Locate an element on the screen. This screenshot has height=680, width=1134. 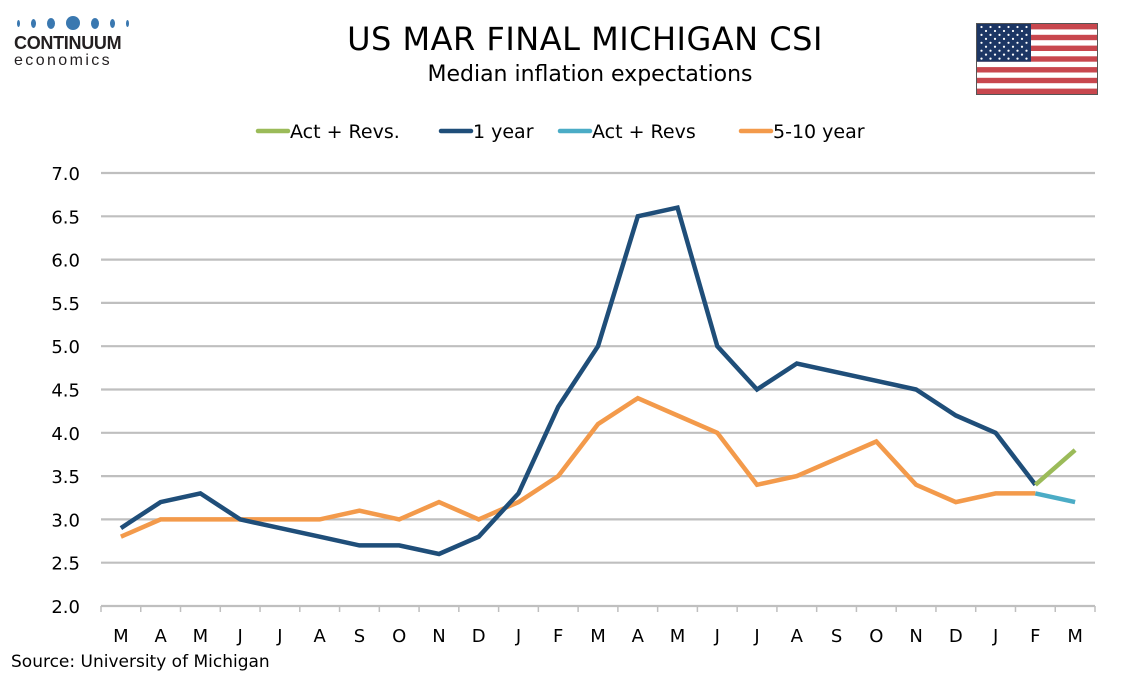
y-tick-label: 4.5 is located at coordinates (65, 391).